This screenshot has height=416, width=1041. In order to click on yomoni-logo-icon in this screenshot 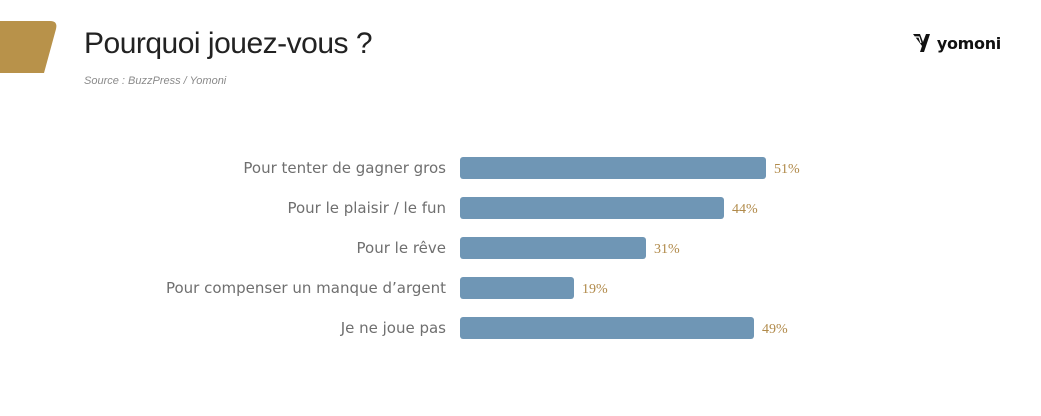, I will do `click(921, 43)`.